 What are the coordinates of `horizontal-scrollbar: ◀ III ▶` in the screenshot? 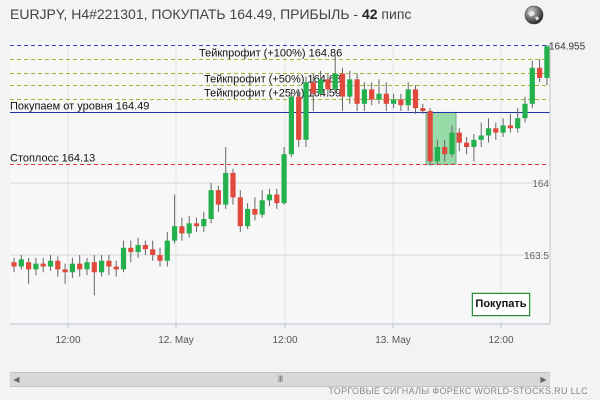 It's located at (280, 379).